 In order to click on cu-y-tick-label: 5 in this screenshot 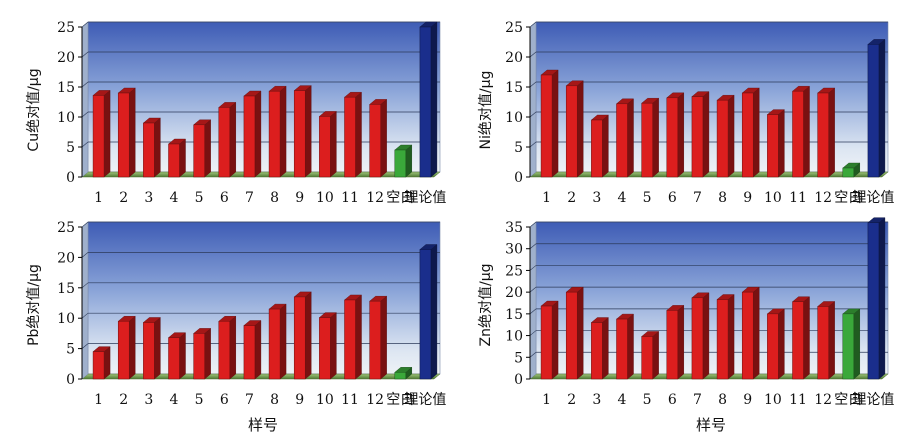, I will do `click(70, 148)`.